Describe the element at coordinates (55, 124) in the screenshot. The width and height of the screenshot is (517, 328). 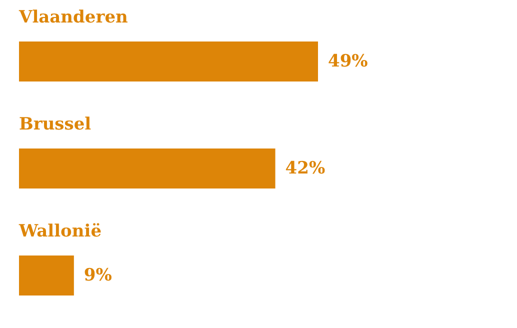
I see `y-tick-label: Brussel` at that location.